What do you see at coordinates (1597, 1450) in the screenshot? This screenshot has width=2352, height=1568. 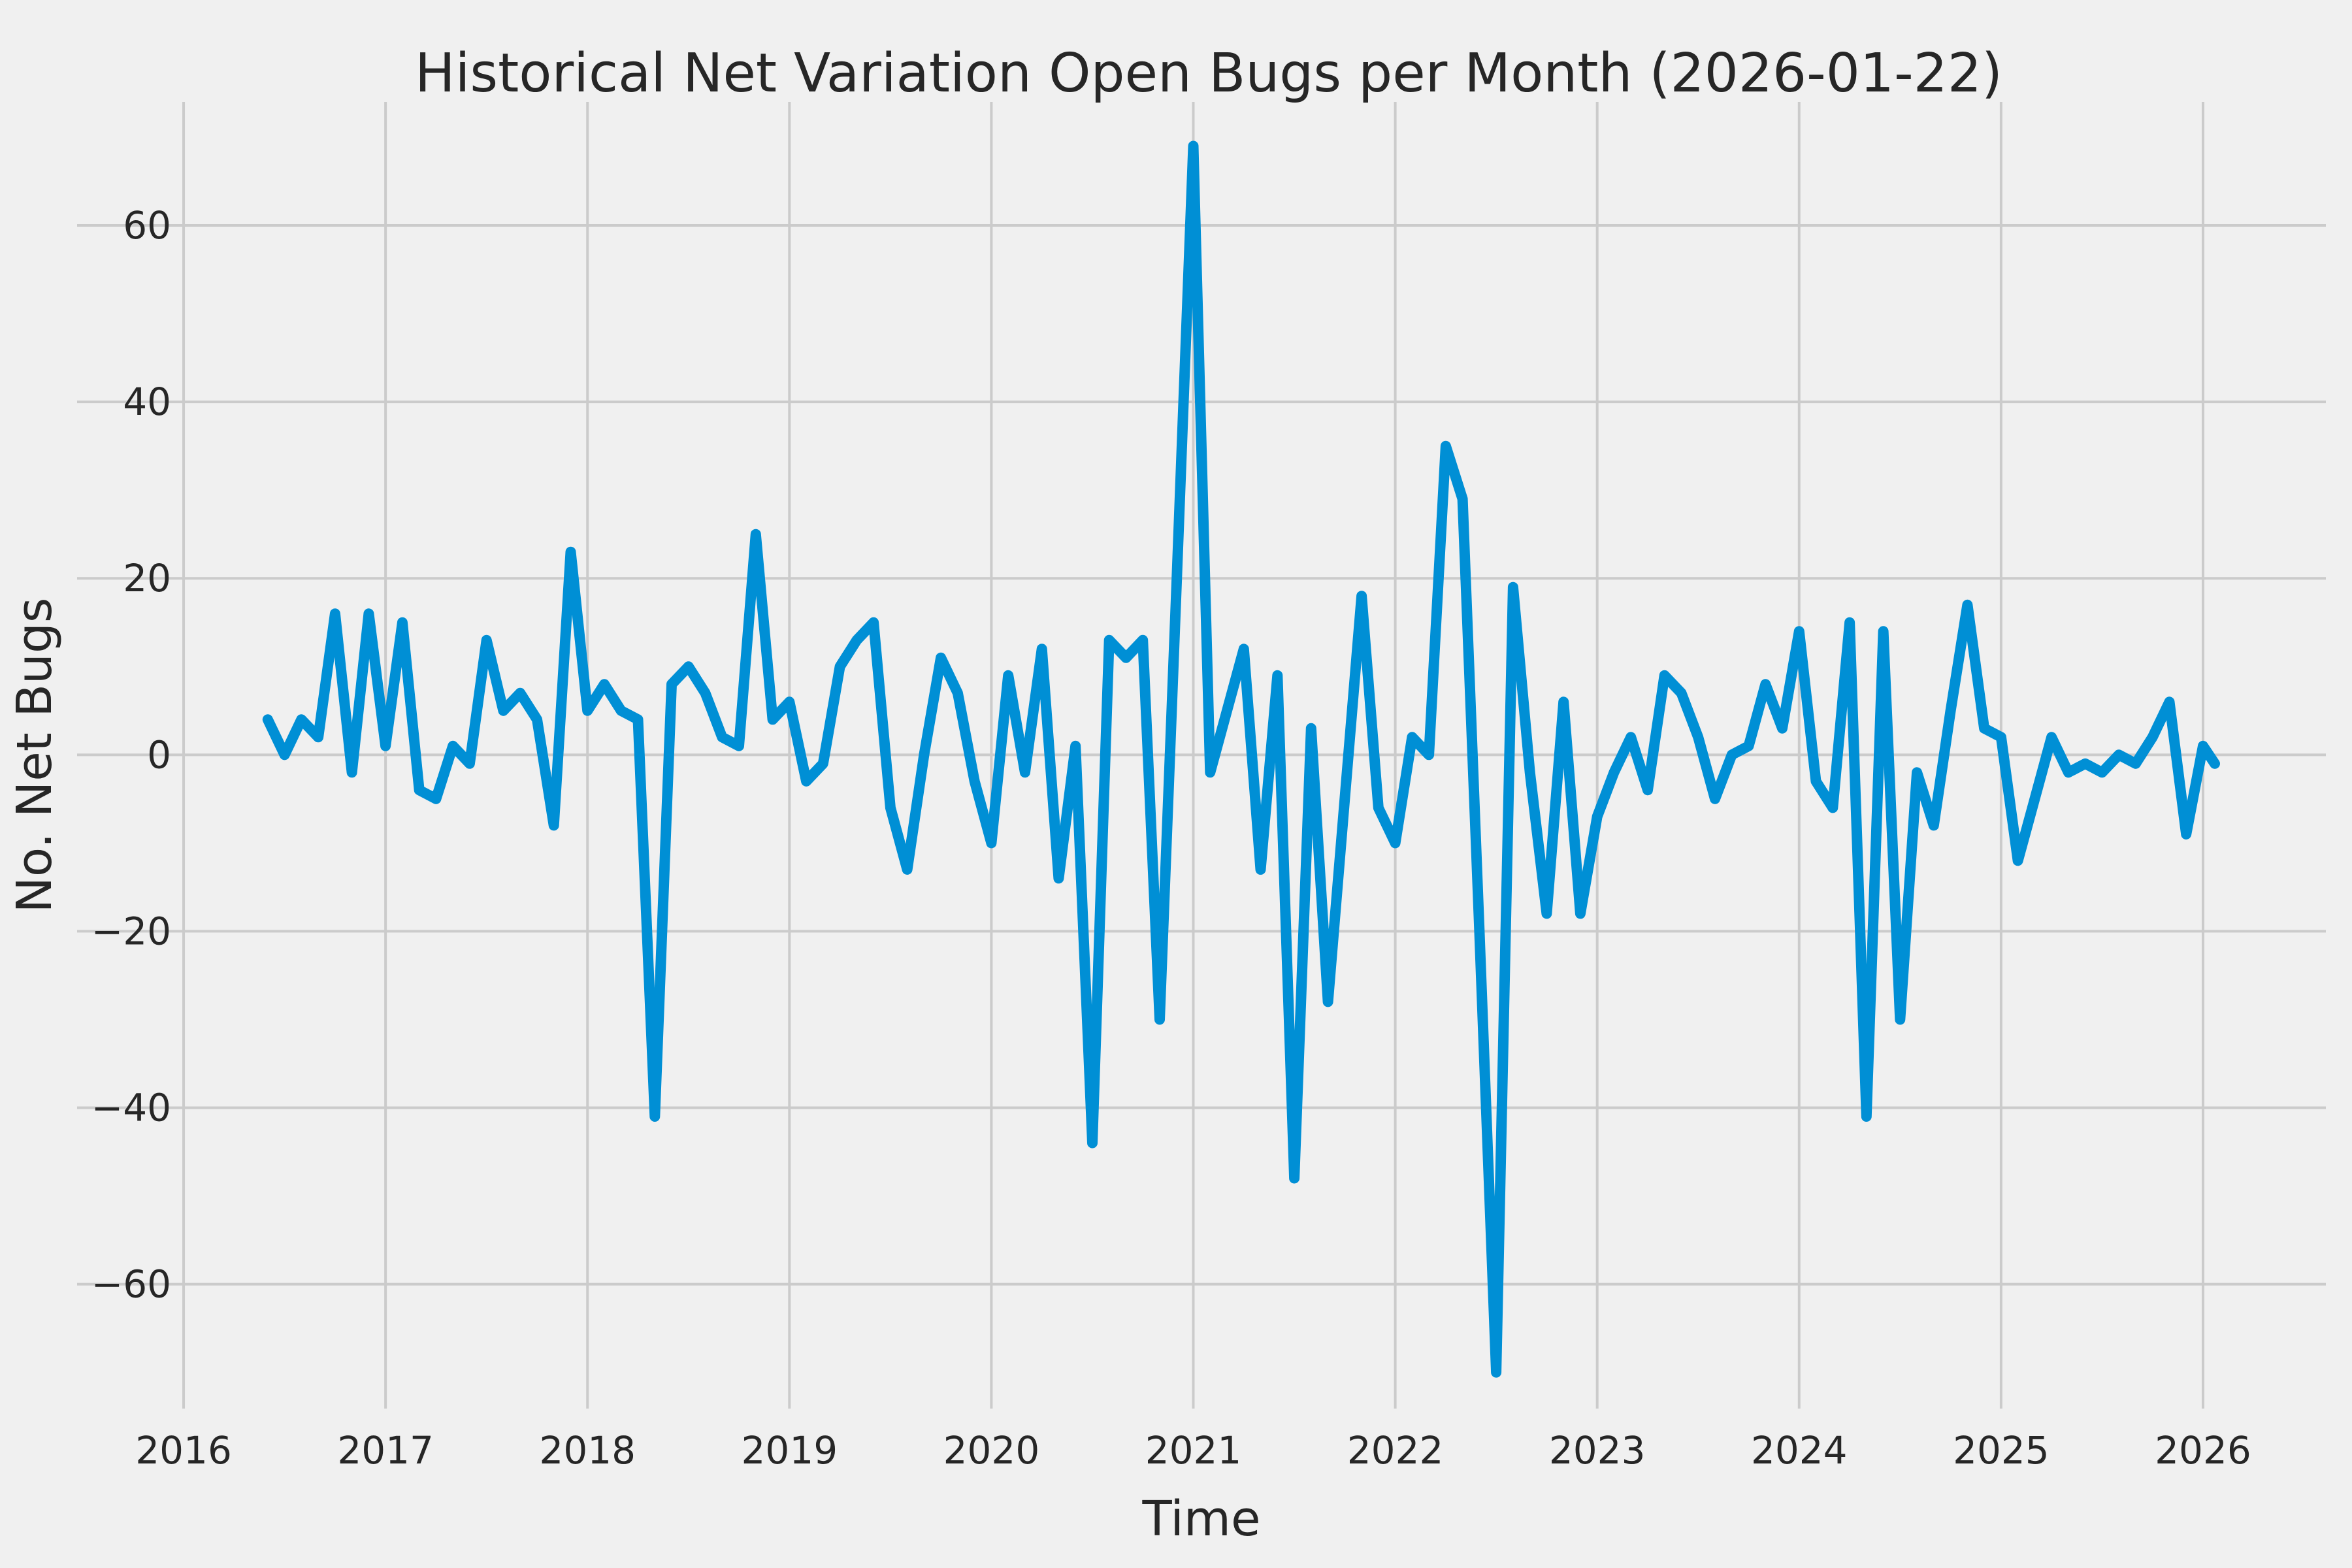 I see `x-tick-2023: 2023` at bounding box center [1597, 1450].